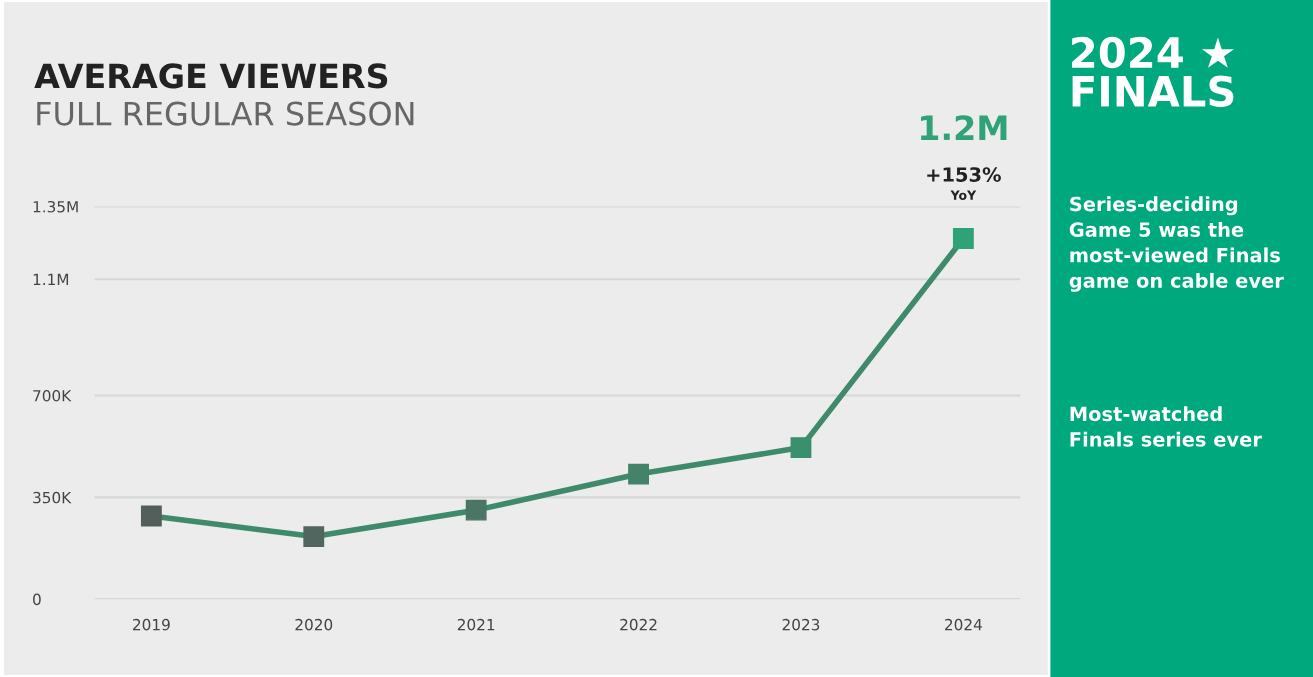 This screenshot has width=1313, height=677. I want to click on annotation: 1.2M, so click(964, 127).